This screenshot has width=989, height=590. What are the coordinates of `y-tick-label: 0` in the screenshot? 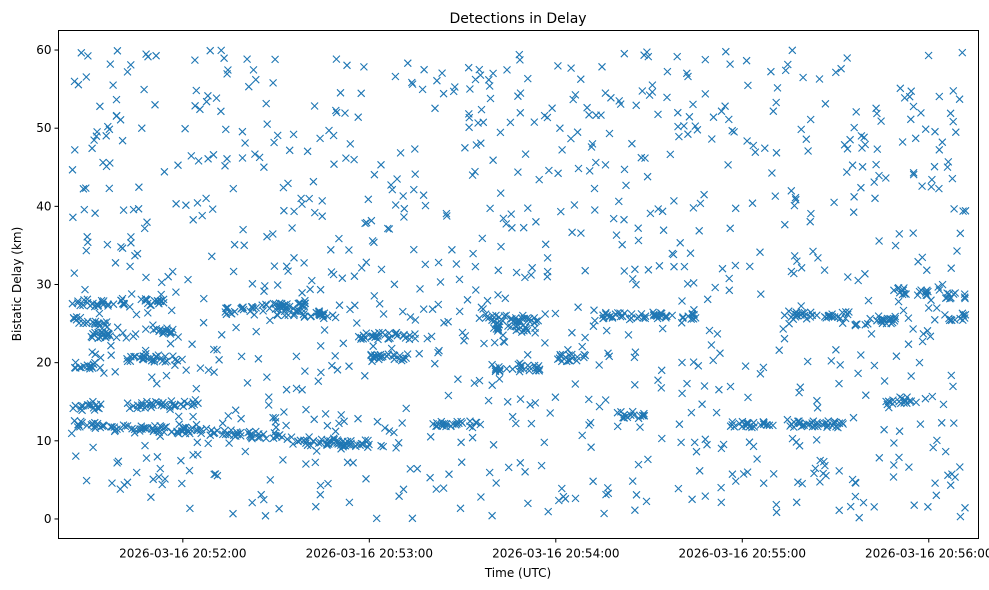 It's located at (48, 519).